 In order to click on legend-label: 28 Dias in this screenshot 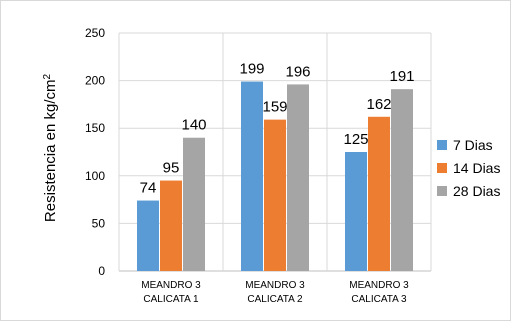, I will do `click(476, 191)`.